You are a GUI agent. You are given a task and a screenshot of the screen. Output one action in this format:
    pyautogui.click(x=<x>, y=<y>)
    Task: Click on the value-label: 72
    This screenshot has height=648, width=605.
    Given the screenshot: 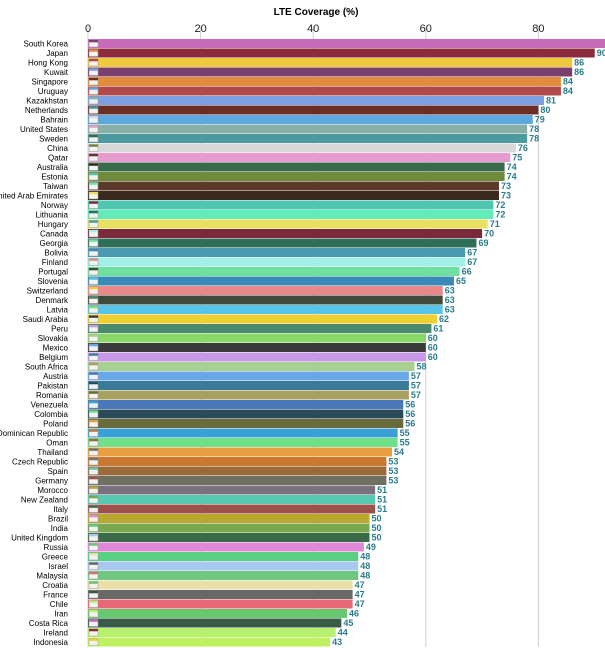 What is the action you would take?
    pyautogui.click(x=500, y=215)
    